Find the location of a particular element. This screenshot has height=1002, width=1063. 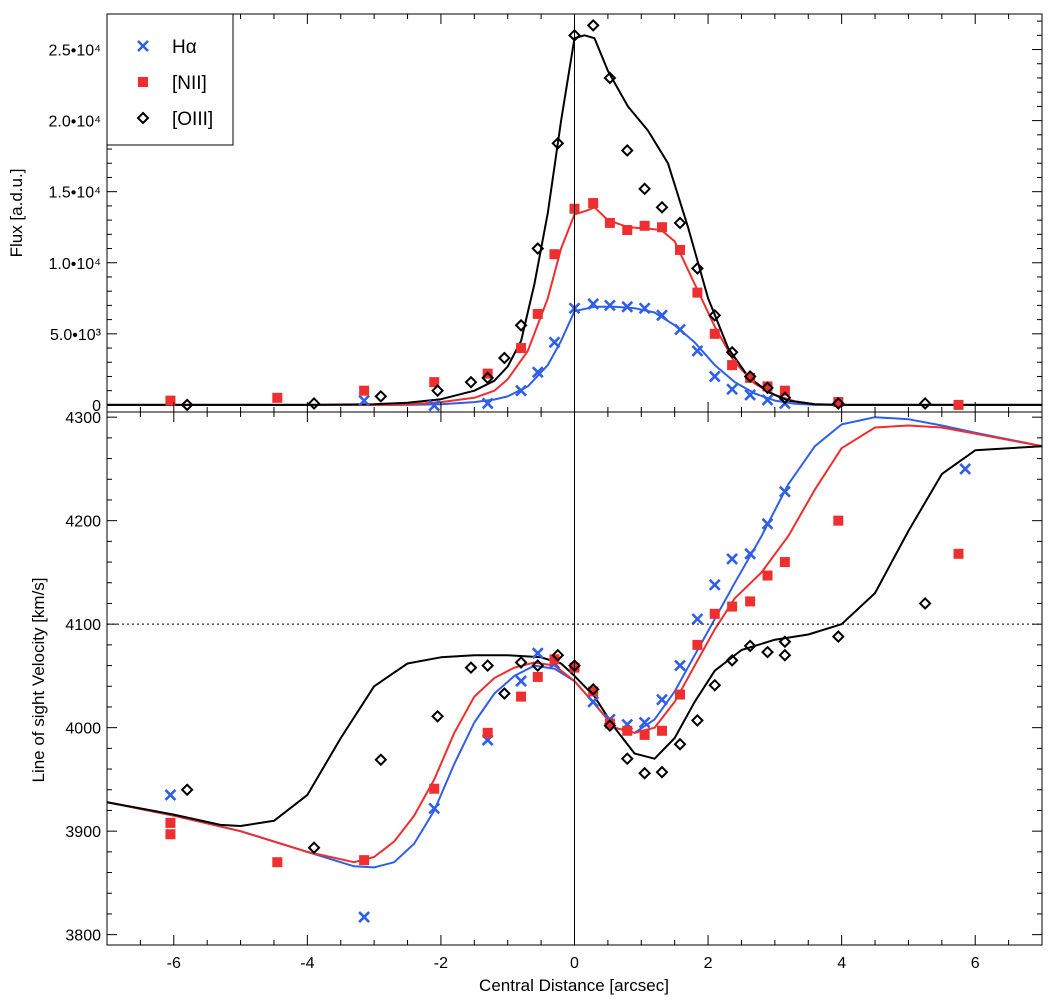

flux-y-tick-label: 0 is located at coordinates (96, 406).